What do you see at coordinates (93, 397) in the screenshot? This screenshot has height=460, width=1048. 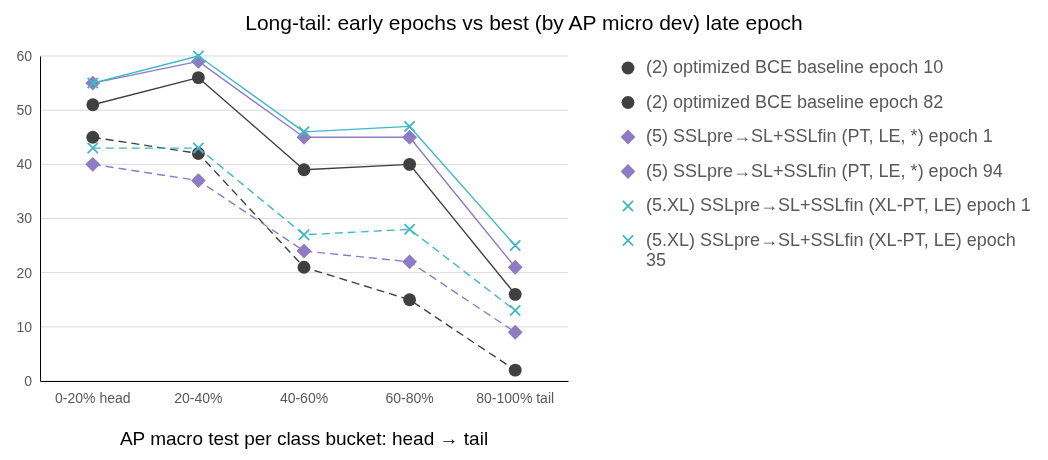 I see `x-tick-label: 0-20% head` at bounding box center [93, 397].